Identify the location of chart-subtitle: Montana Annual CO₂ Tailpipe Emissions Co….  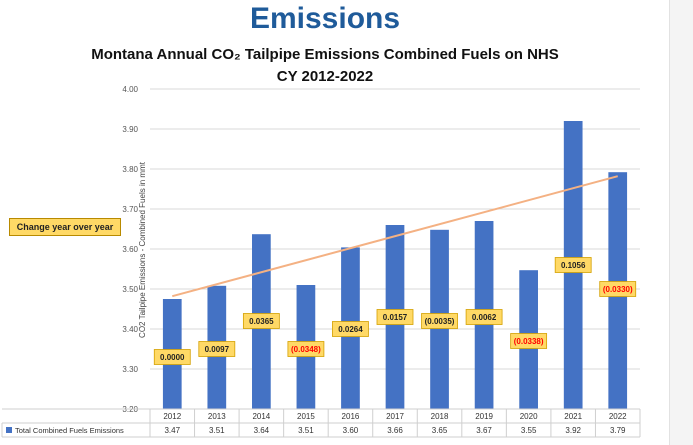
(325, 54).